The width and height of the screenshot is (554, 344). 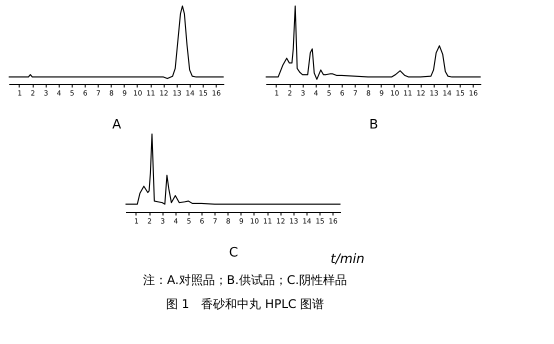 What do you see at coordinates (233, 253) in the screenshot?
I see `x-axis-title: C` at bounding box center [233, 253].